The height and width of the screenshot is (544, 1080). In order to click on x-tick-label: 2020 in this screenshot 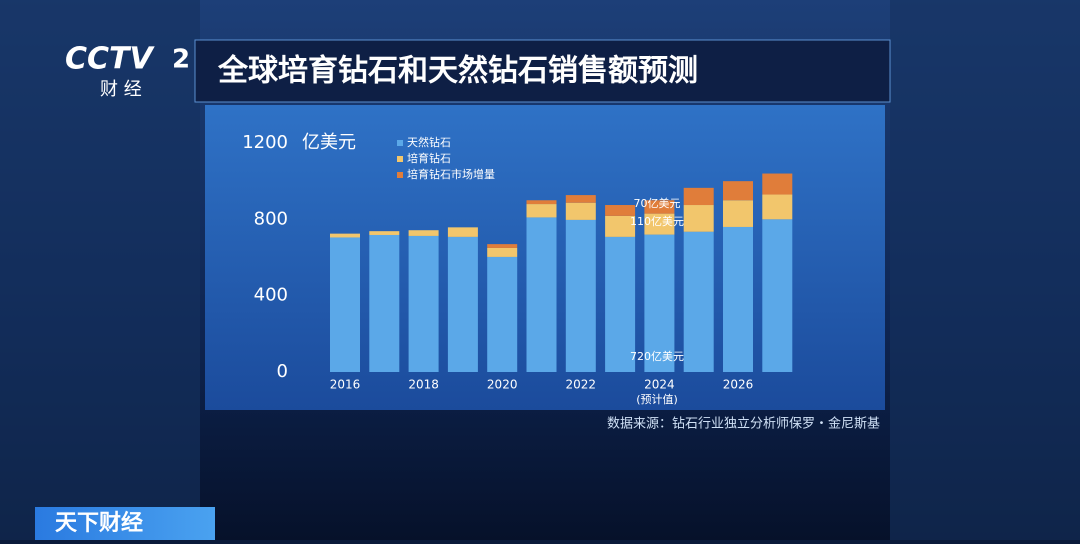, I will do `click(502, 385)`.